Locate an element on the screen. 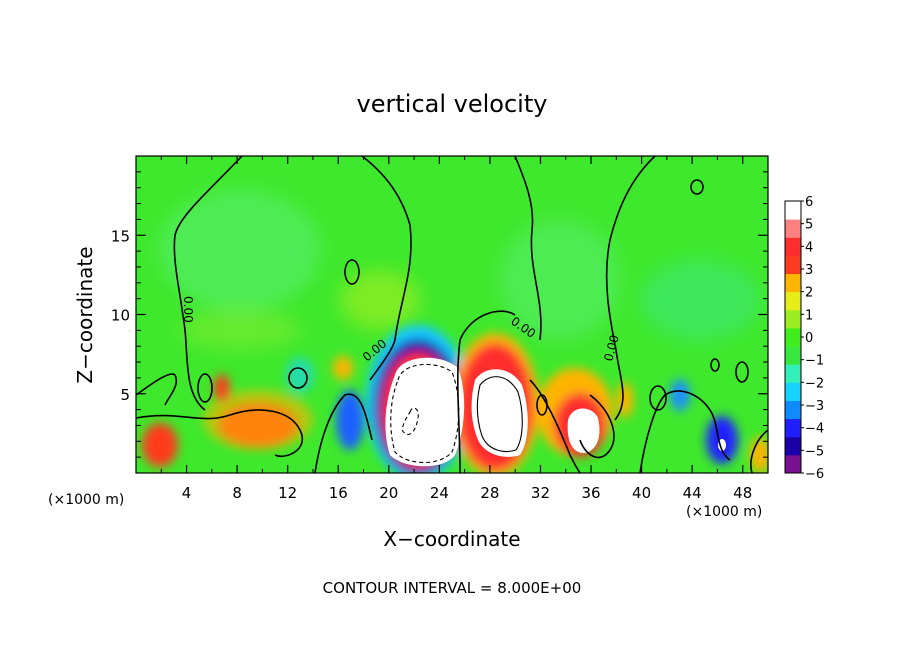 This screenshot has height=654, width=904. colorbar-label: 6 is located at coordinates (809, 202).